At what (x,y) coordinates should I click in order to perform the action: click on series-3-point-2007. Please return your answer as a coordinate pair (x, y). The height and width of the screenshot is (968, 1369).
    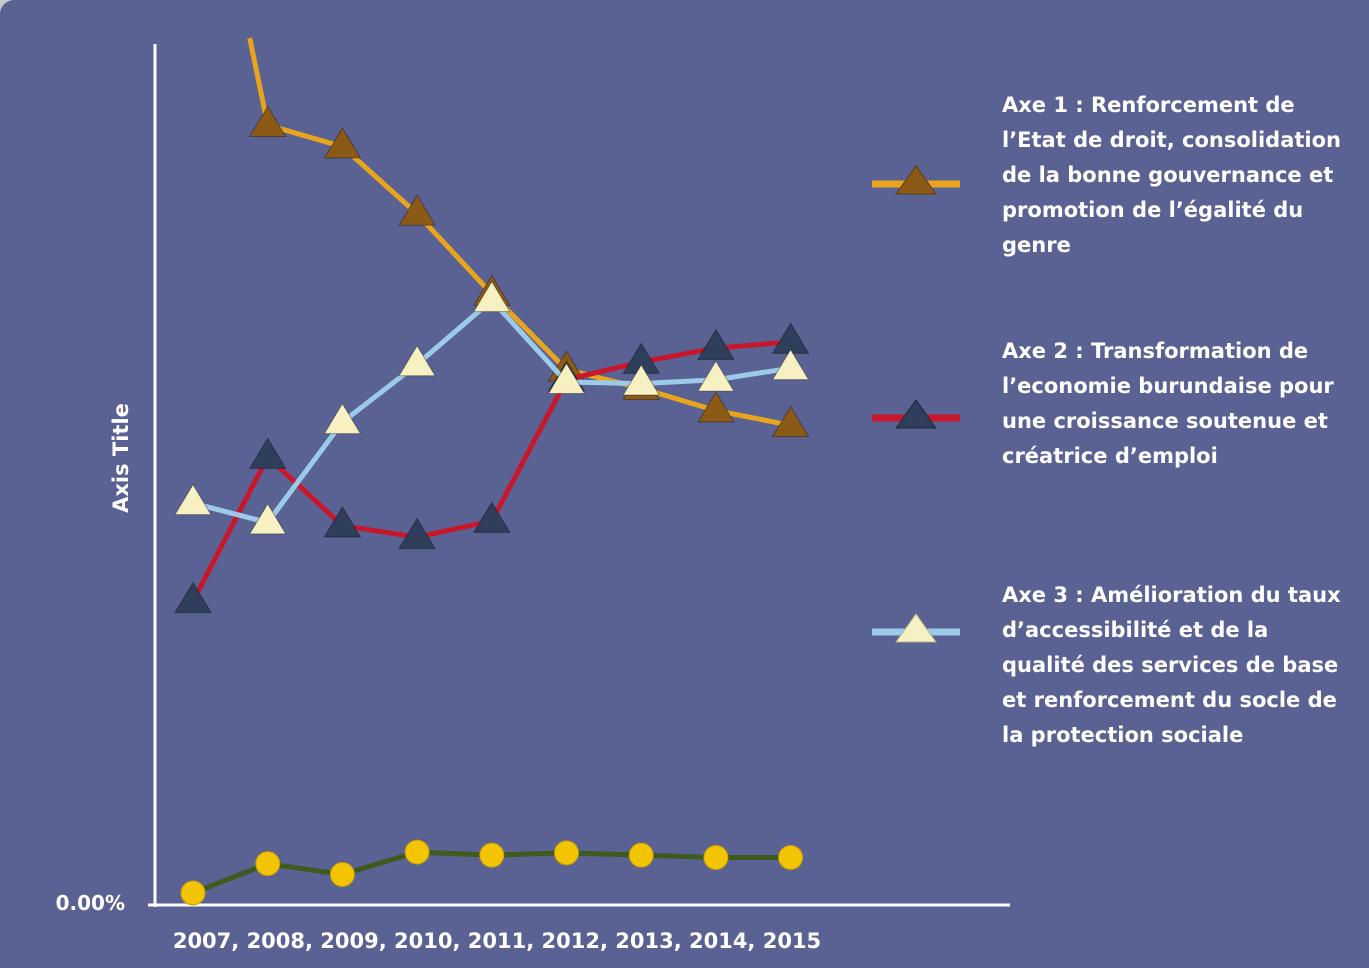
    Looking at the image, I should click on (193, 499).